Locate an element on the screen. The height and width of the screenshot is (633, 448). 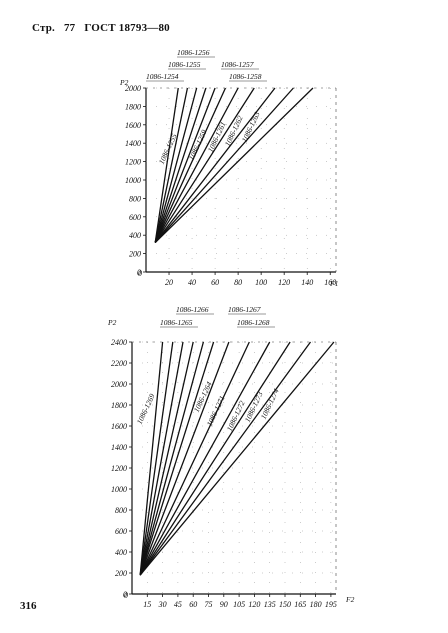
x-tick-label: 140 is located at coordinates (307, 282).